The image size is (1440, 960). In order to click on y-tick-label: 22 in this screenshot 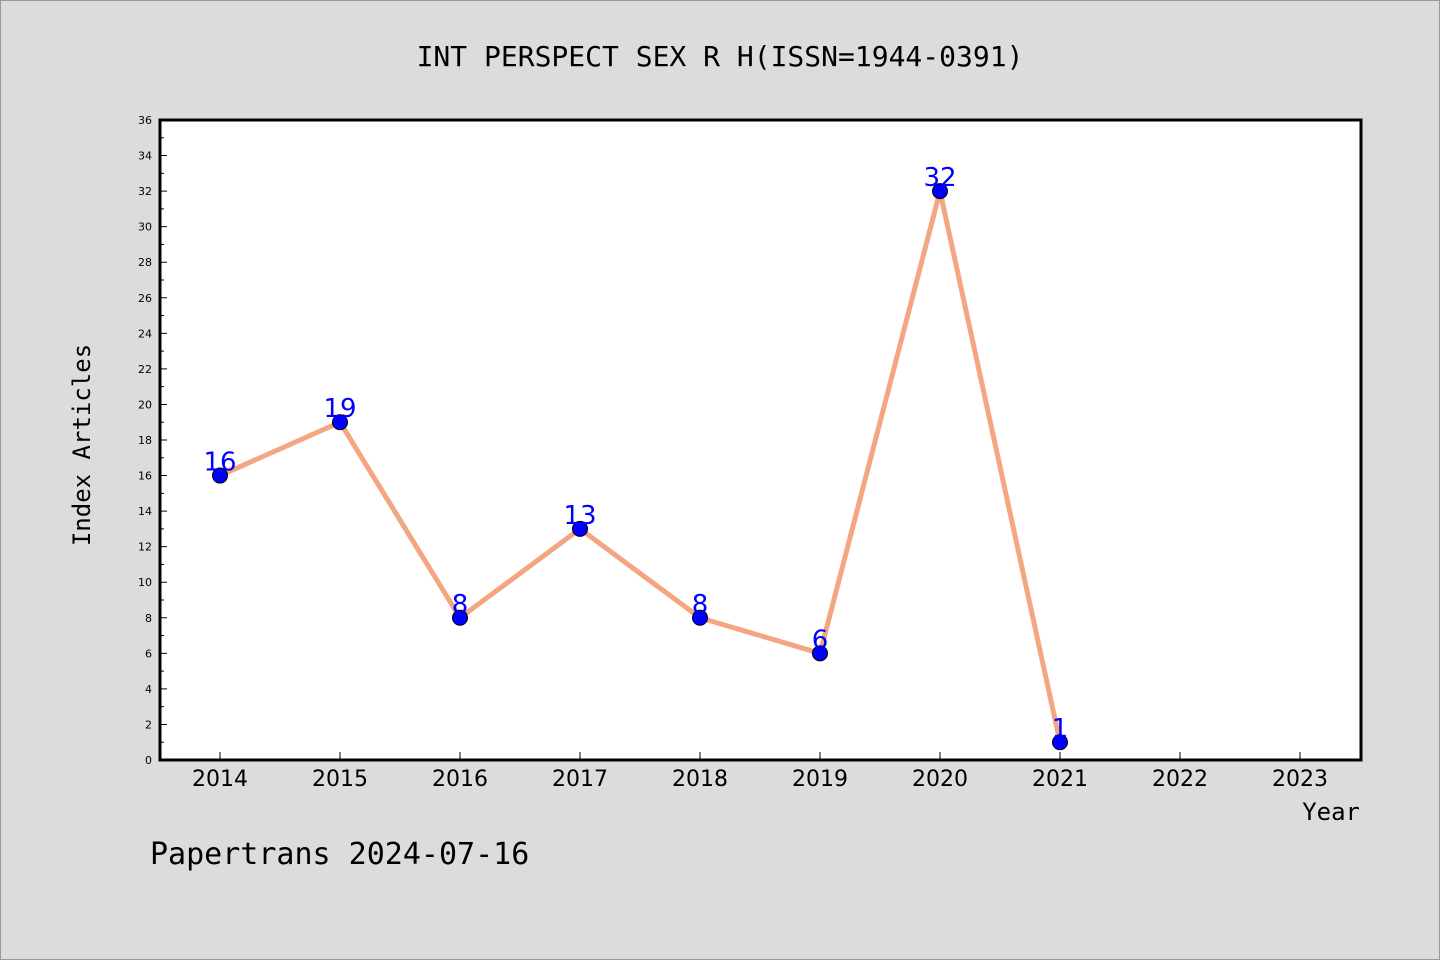, I will do `click(145, 369)`.